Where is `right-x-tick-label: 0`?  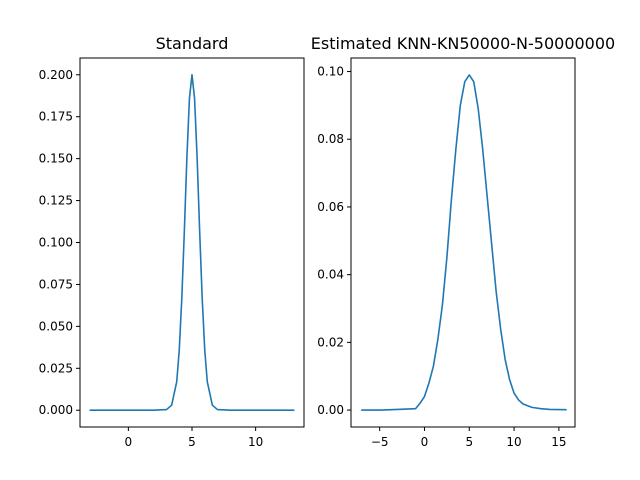 right-x-tick-label: 0 is located at coordinates (425, 442).